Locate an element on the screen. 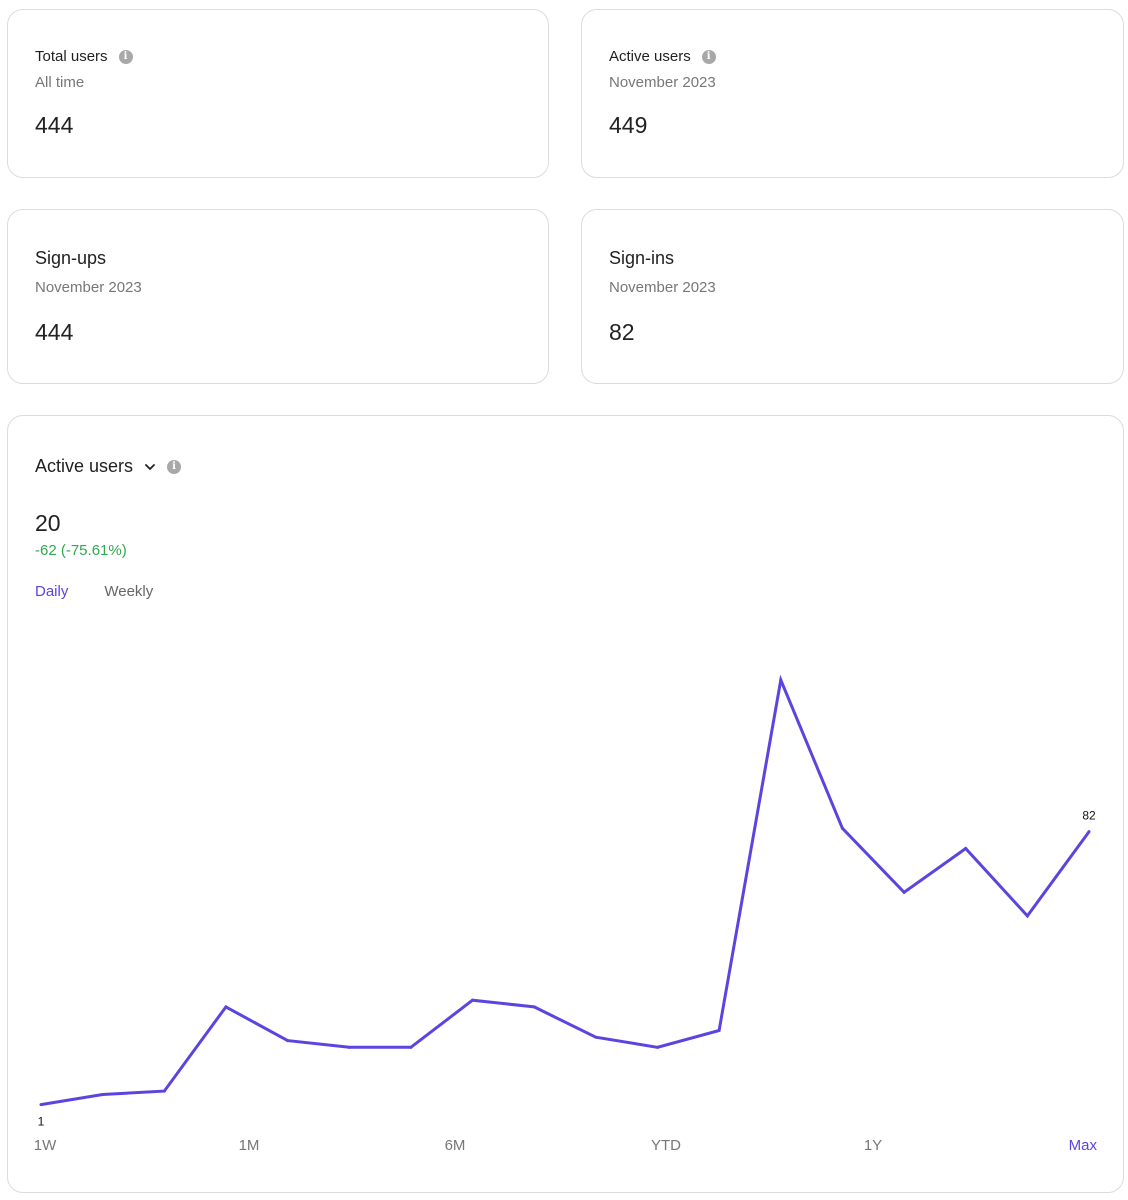 This screenshot has width=1128, height=1200. sign-ins-value: 82 is located at coordinates (622, 332).